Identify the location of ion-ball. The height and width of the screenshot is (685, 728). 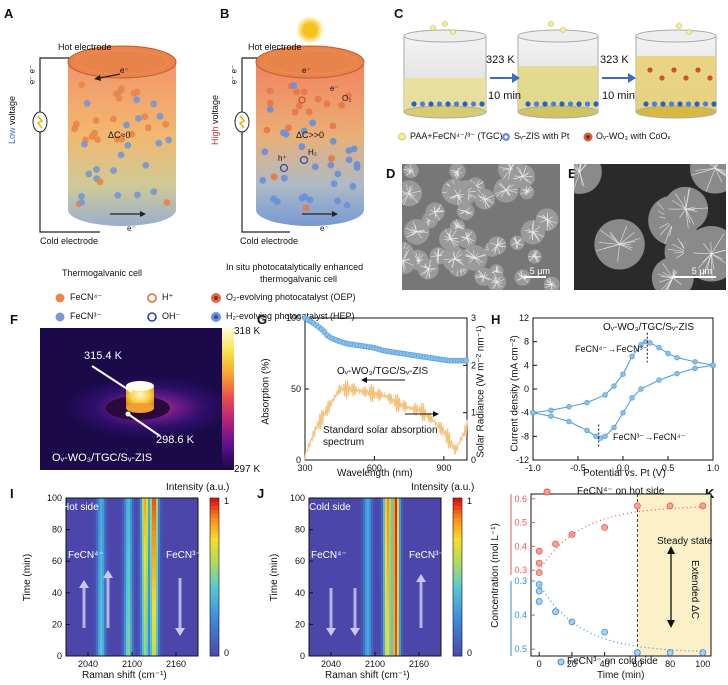
(283, 133).